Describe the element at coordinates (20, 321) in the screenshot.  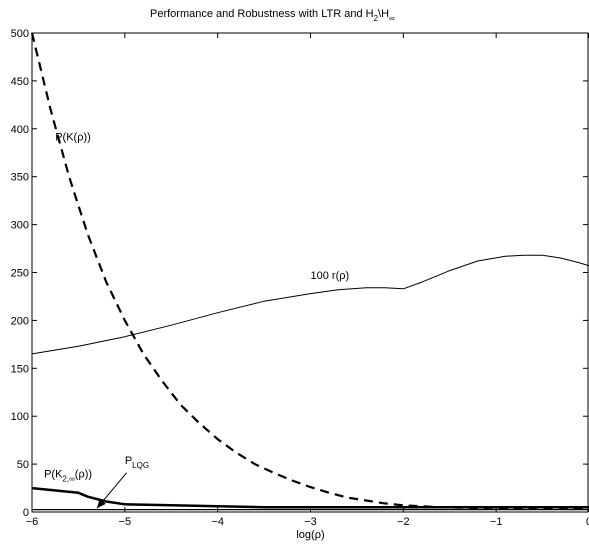
I see `y-tick-label: 200` at that location.